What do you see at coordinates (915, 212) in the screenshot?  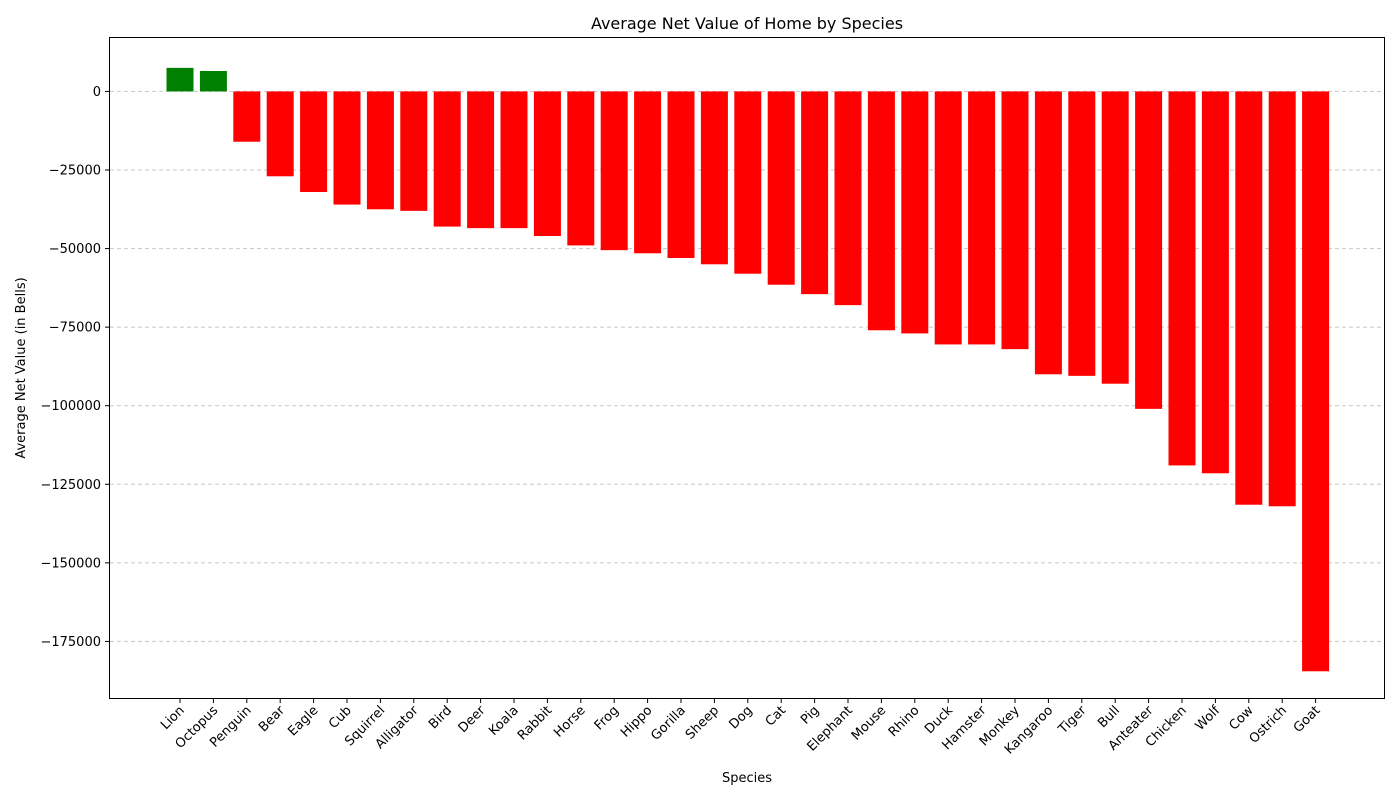 I see `bar-rhino` at bounding box center [915, 212].